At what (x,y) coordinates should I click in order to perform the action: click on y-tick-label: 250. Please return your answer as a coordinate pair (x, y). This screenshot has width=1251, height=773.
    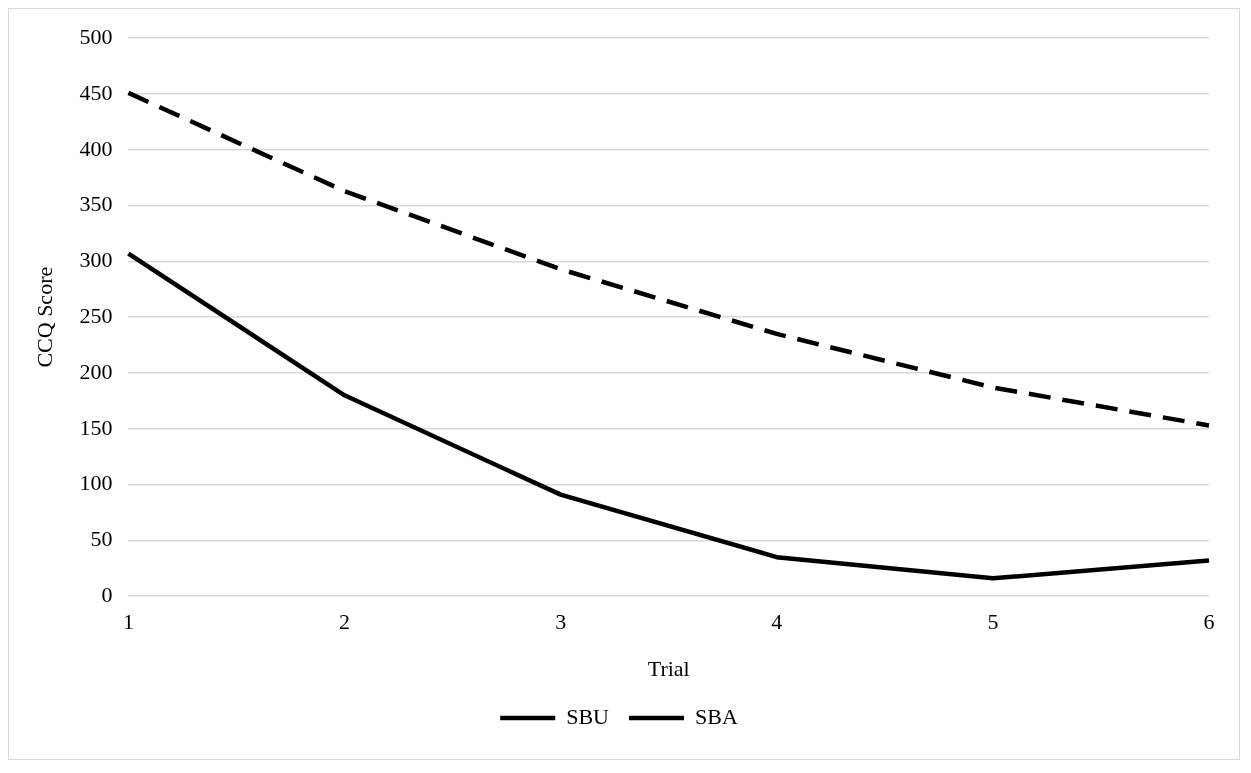
    Looking at the image, I should click on (96, 315).